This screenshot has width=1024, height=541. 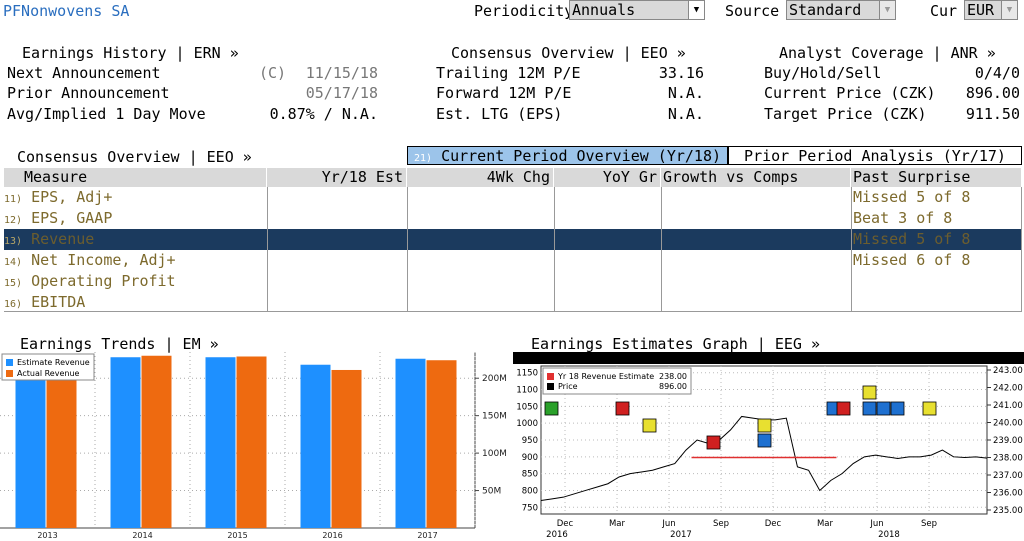 What do you see at coordinates (673, 386) in the screenshot?
I see `legend-value: 896.00` at bounding box center [673, 386].